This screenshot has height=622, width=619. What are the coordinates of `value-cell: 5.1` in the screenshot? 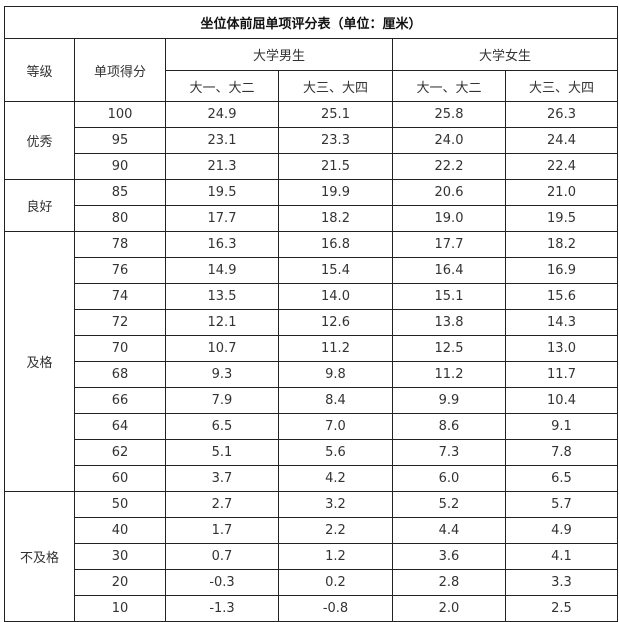 It's located at (222, 452).